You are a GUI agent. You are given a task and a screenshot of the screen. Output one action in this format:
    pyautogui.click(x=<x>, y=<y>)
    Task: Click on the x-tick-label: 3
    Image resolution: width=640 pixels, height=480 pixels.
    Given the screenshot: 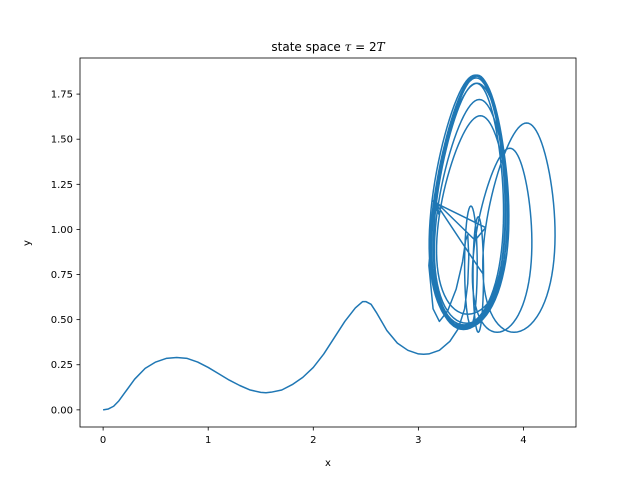 What is the action you would take?
    pyautogui.click(x=418, y=440)
    